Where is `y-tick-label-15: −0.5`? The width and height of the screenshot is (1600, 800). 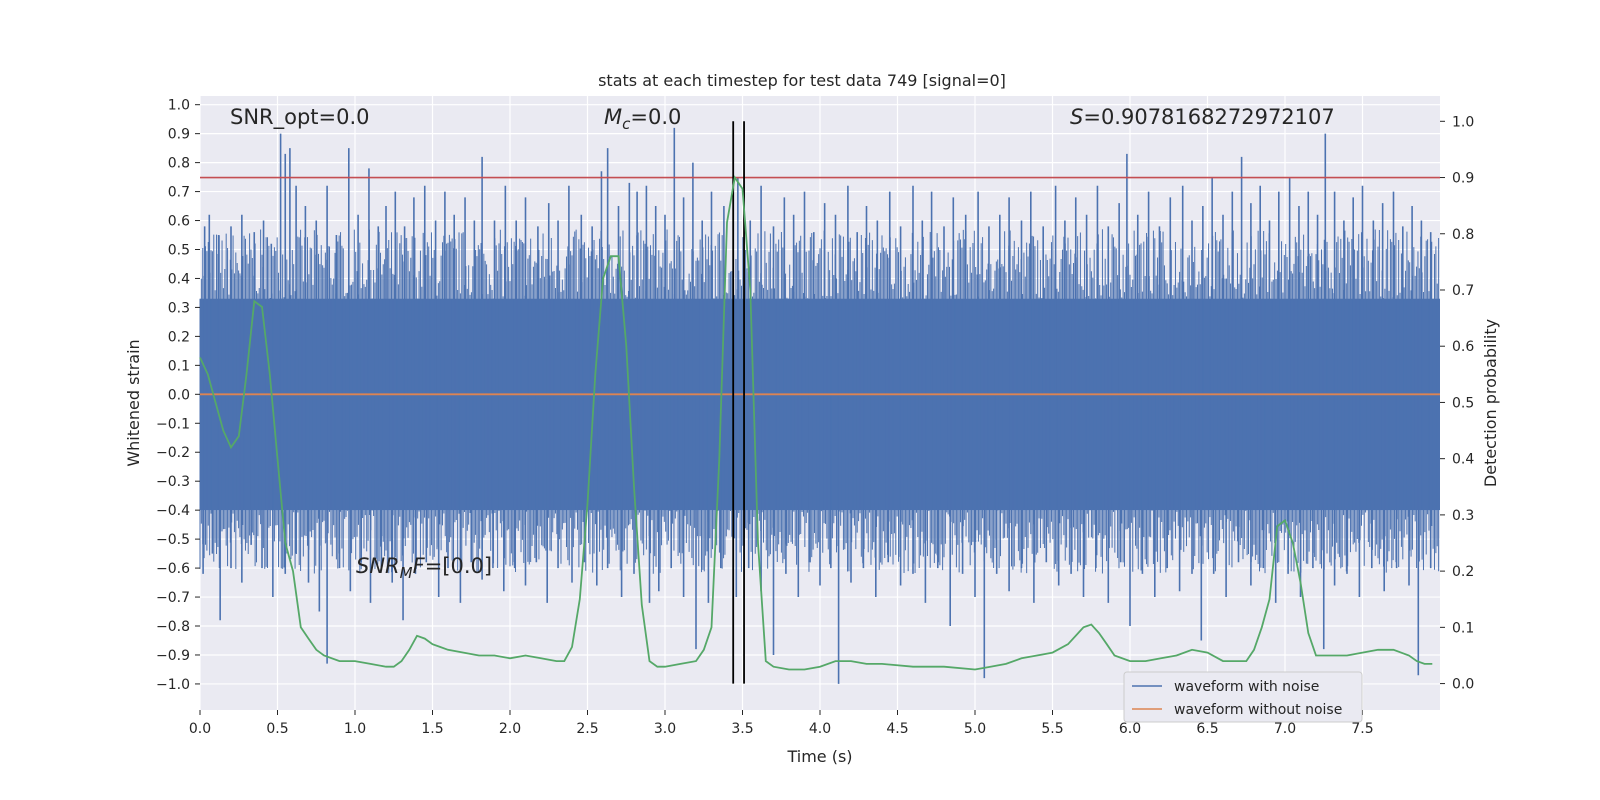
y-tick-label-15: −0.5 is located at coordinates (173, 540).